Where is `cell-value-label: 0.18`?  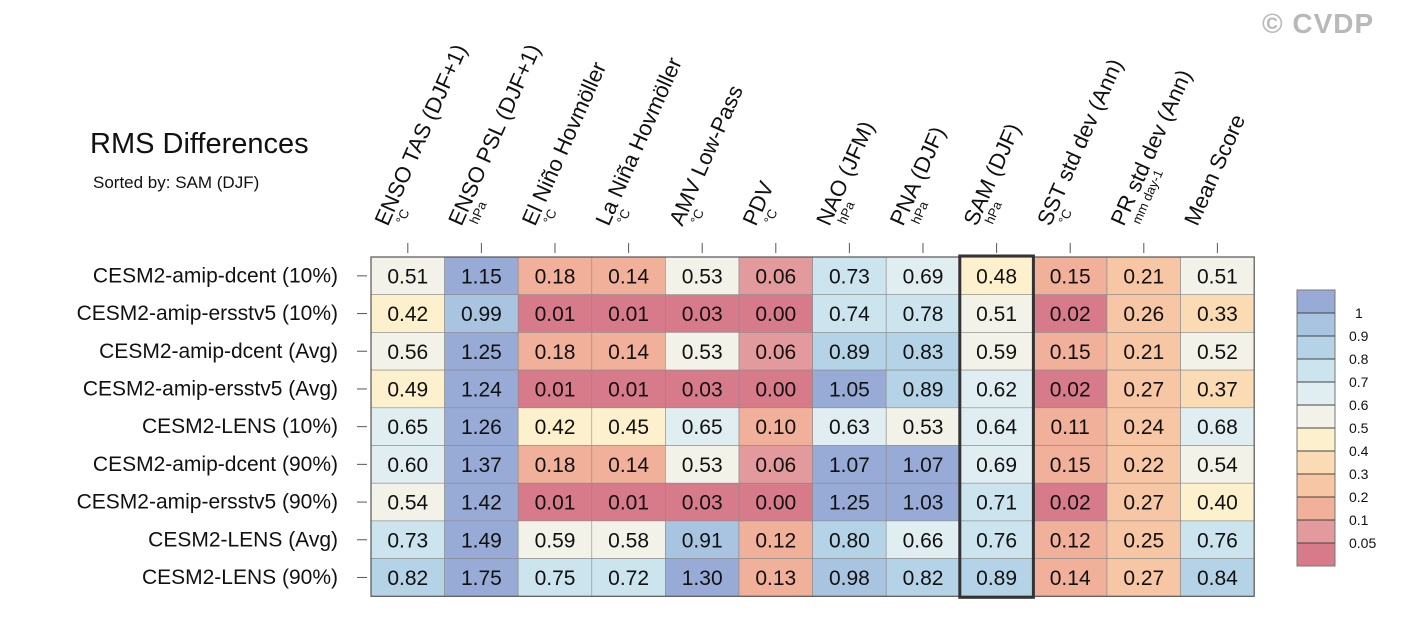 cell-value-label: 0.18 is located at coordinates (555, 276).